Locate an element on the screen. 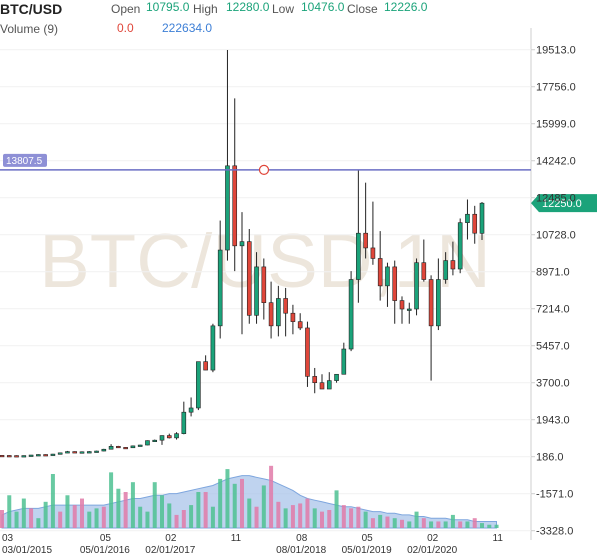 This screenshot has width=600, height=558. x-date-label: 05/01/2019 is located at coordinates (367, 550).